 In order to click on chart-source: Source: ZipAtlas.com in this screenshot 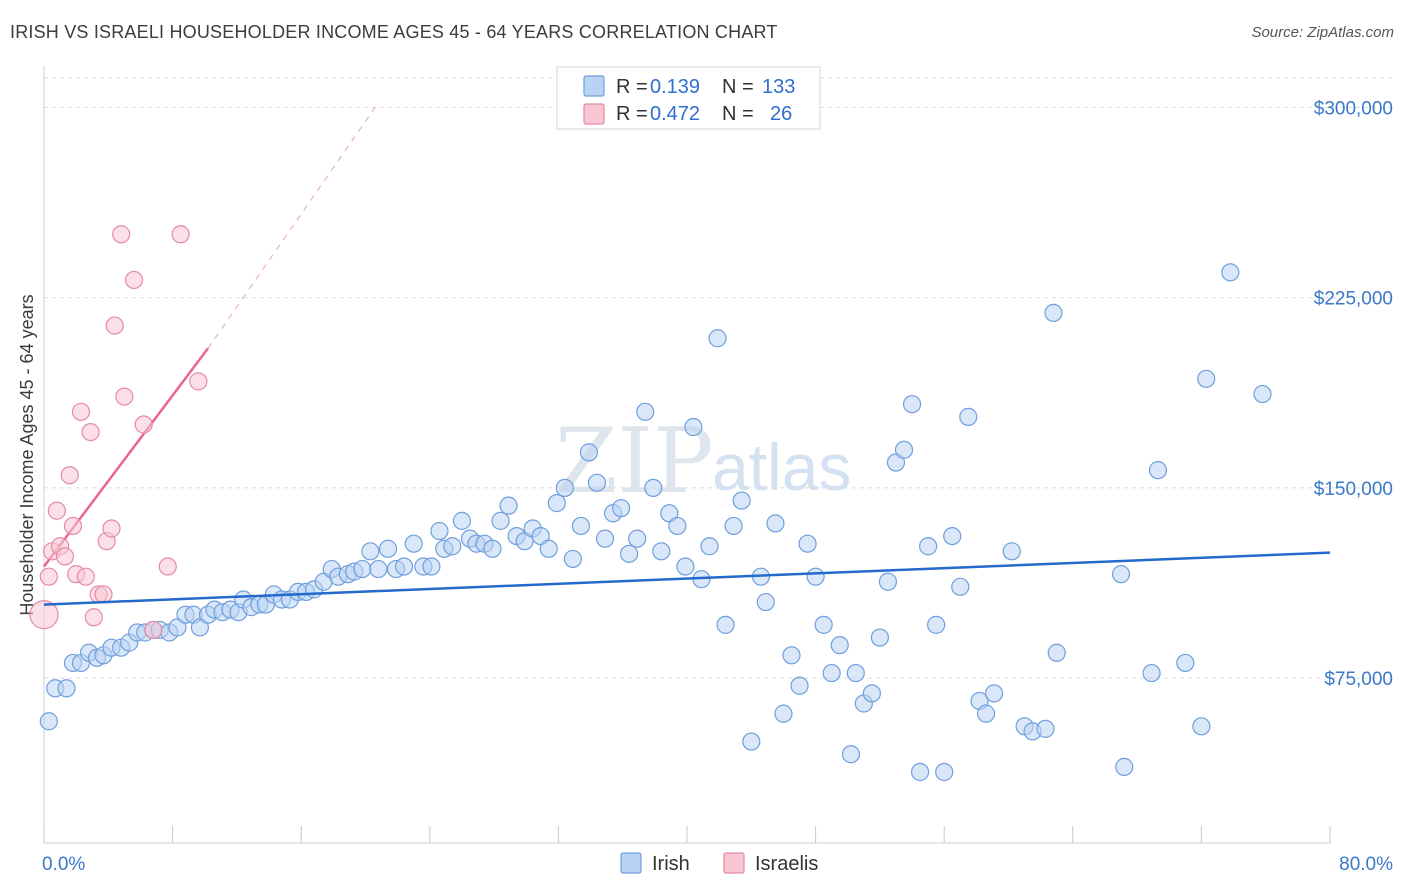, I will do `click(1322, 32)`.